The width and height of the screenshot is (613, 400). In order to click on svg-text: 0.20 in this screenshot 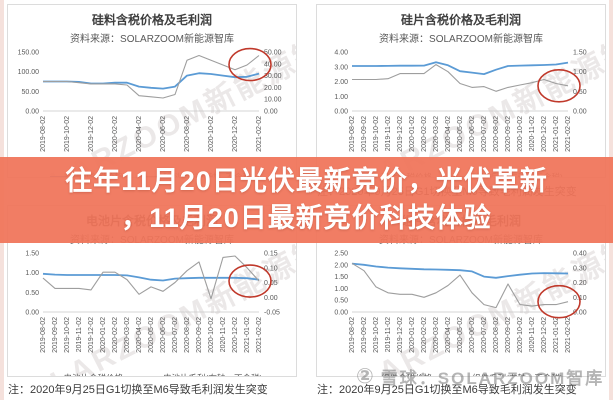, I will do `click(580, 283)`.